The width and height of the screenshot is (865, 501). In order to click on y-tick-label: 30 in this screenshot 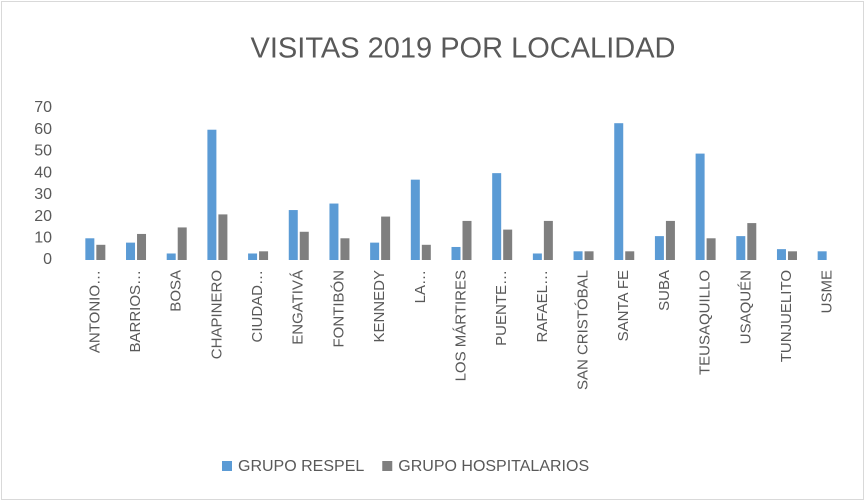, I will do `click(43, 194)`.